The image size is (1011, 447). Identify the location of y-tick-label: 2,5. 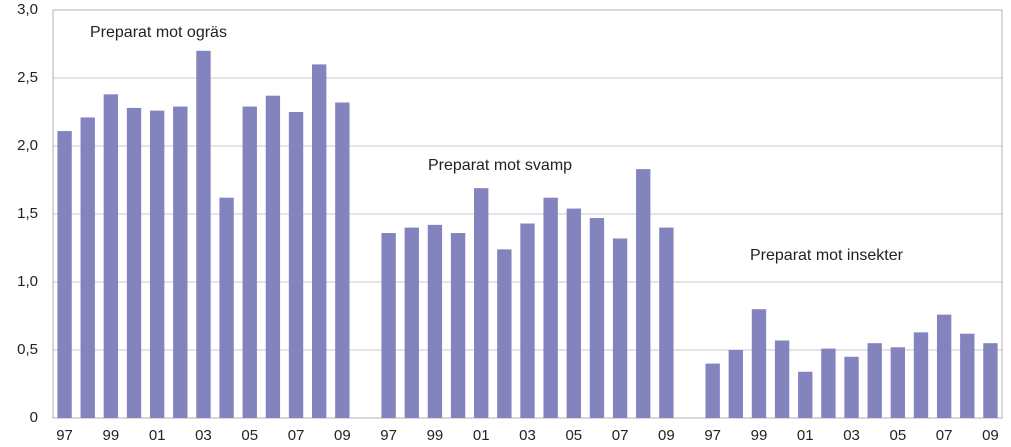
(27, 77).